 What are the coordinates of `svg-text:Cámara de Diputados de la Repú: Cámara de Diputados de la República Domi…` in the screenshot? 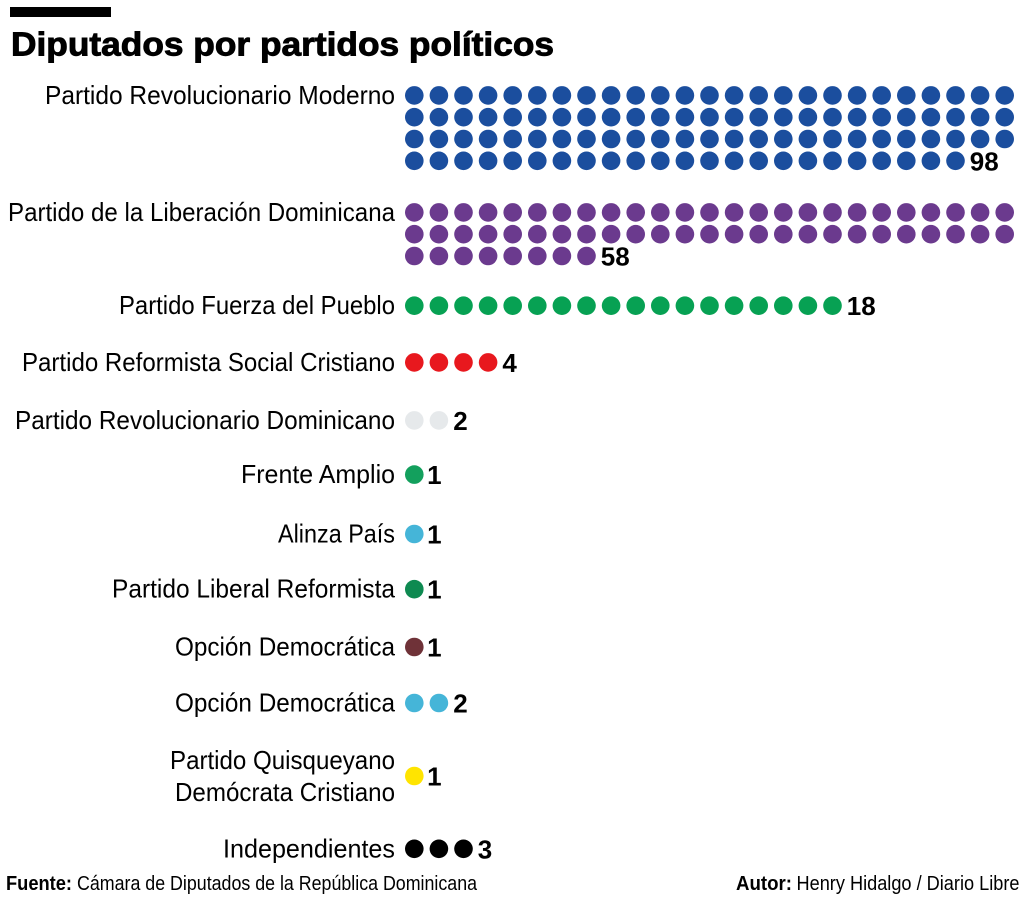 It's located at (277, 884).